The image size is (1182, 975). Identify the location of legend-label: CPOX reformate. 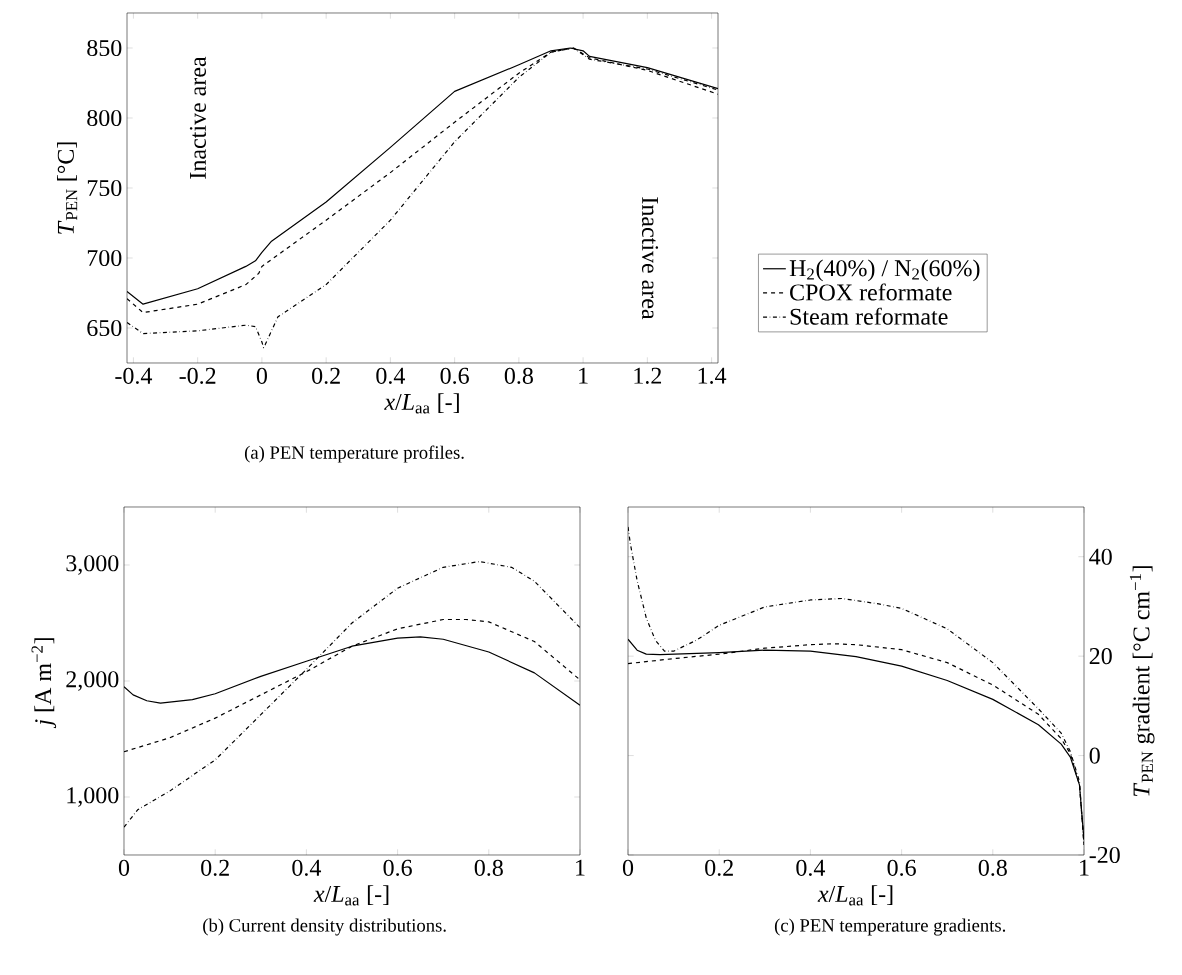
(871, 292).